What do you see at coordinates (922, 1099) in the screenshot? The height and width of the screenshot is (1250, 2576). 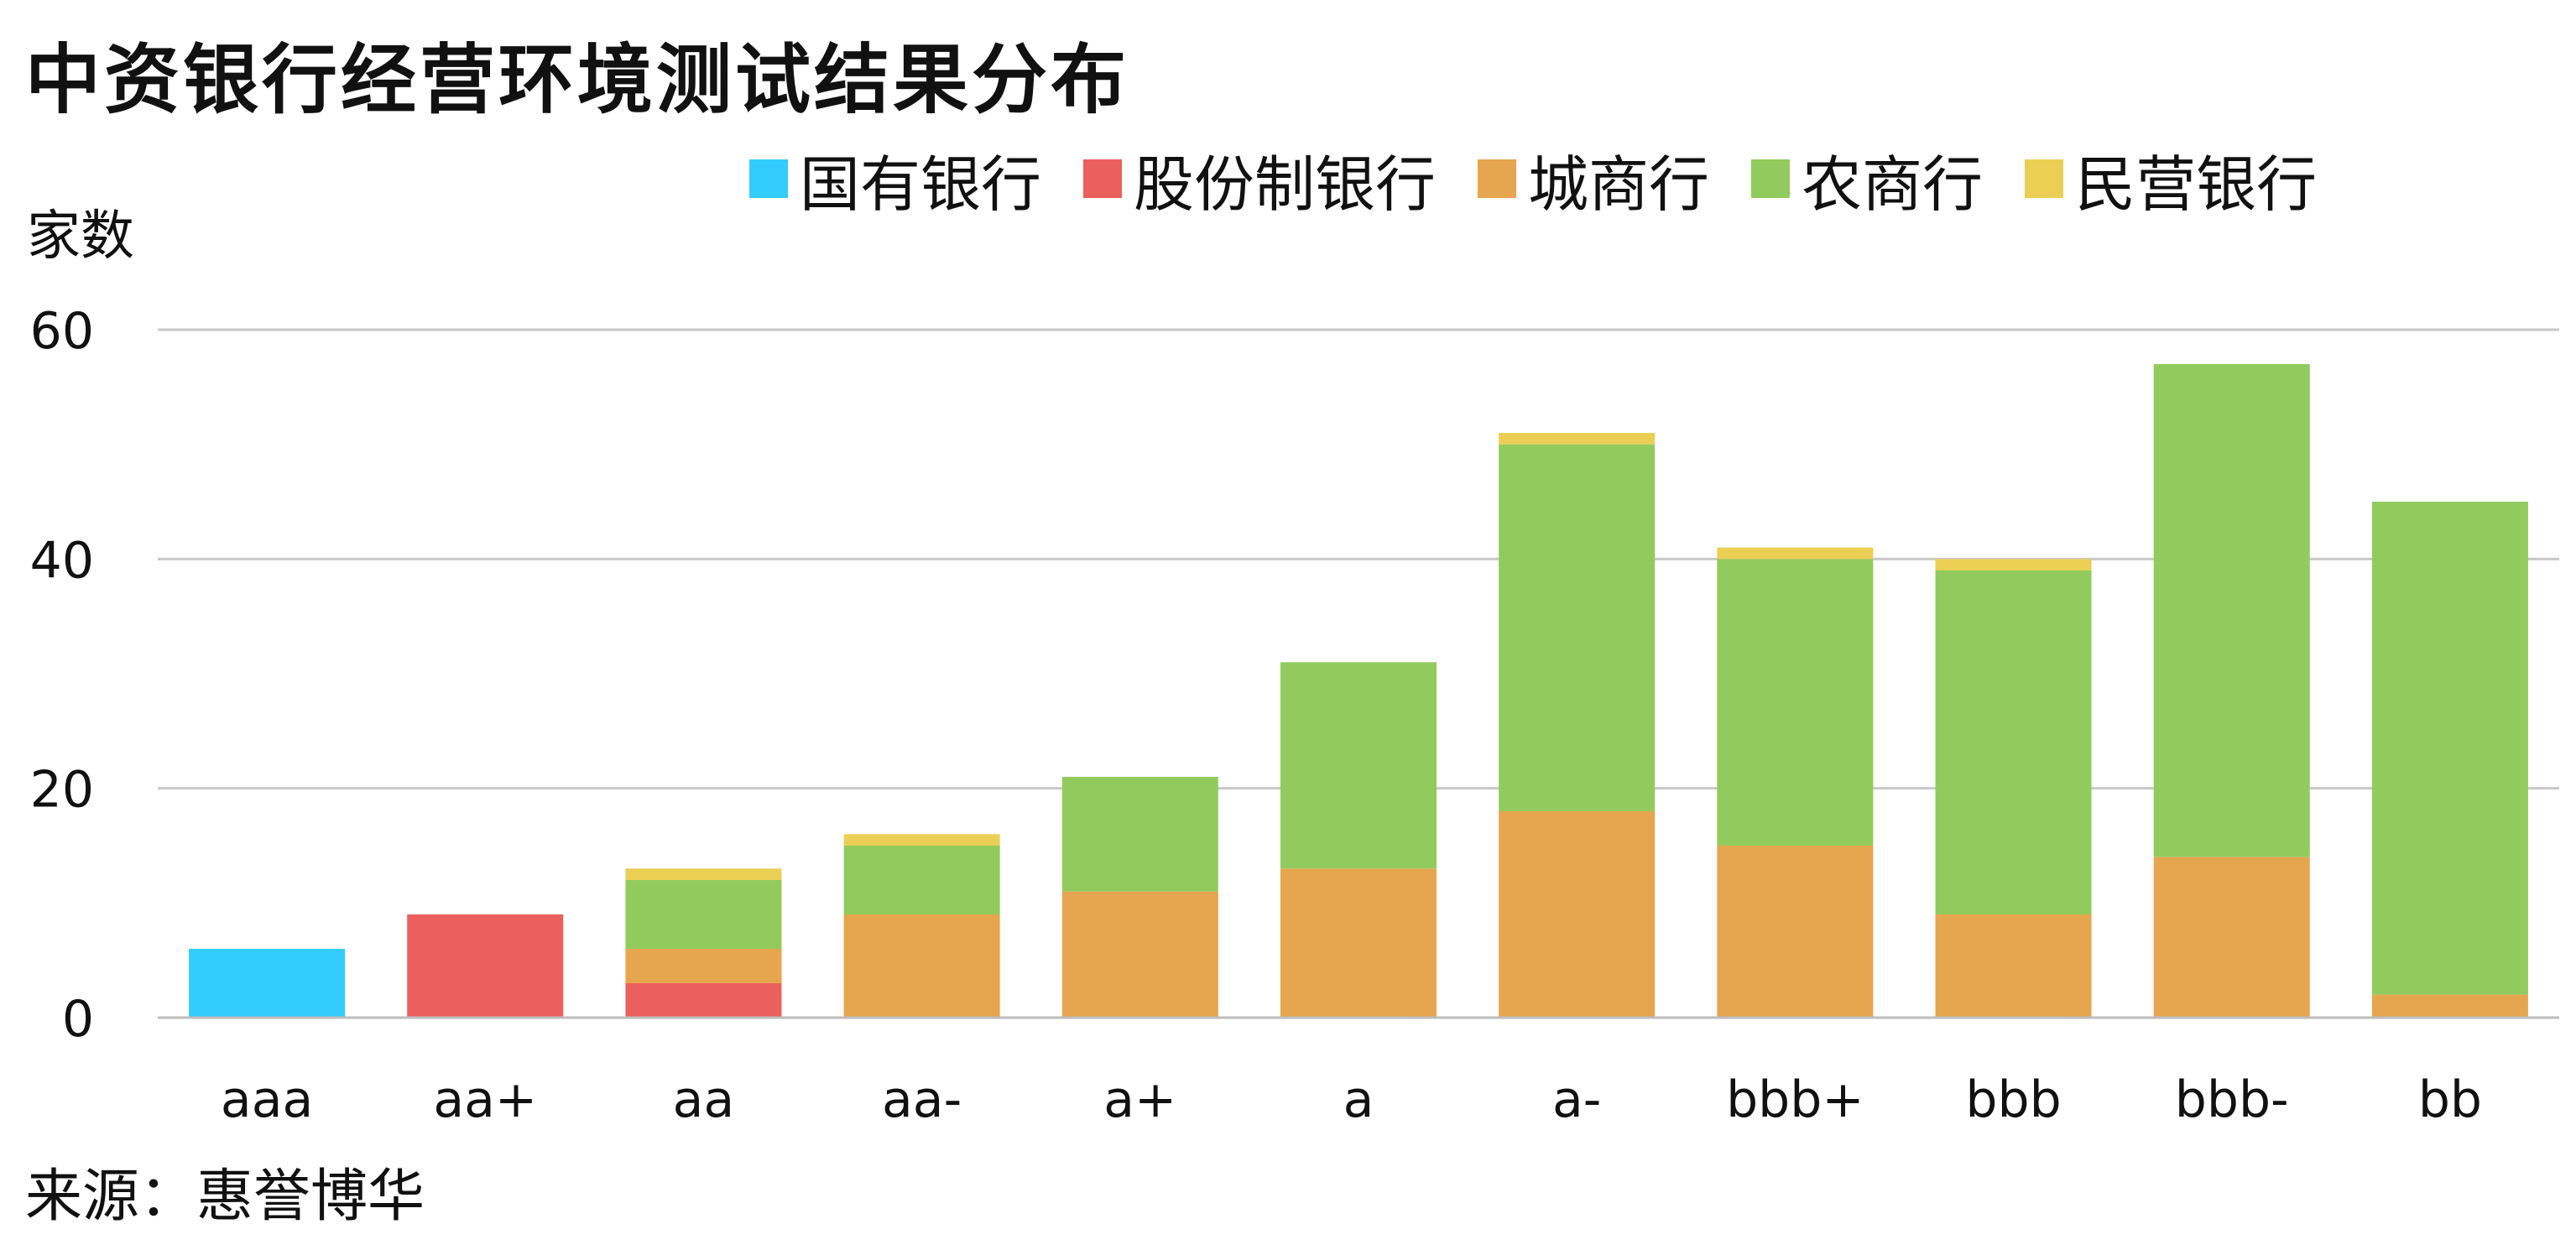 I see `x-tick-label: aa-` at bounding box center [922, 1099].